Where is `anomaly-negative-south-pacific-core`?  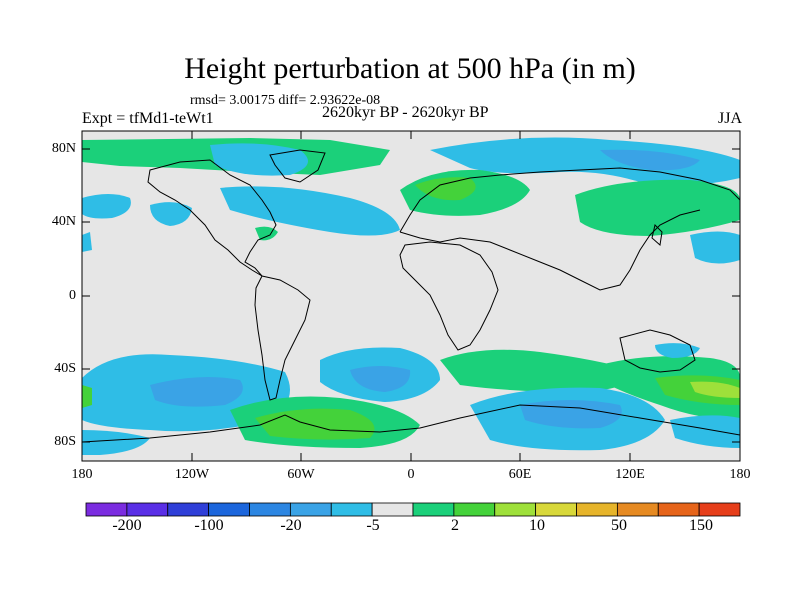
anomaly-negative-south-pacific-core is located at coordinates (196, 391).